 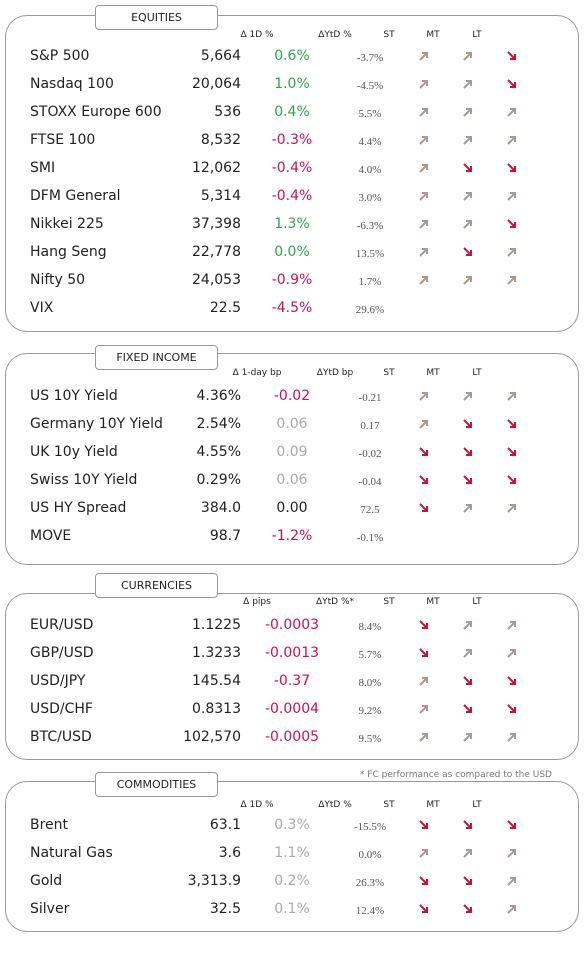 I want to click on row-ytd: 9.5%, so click(x=370, y=739).